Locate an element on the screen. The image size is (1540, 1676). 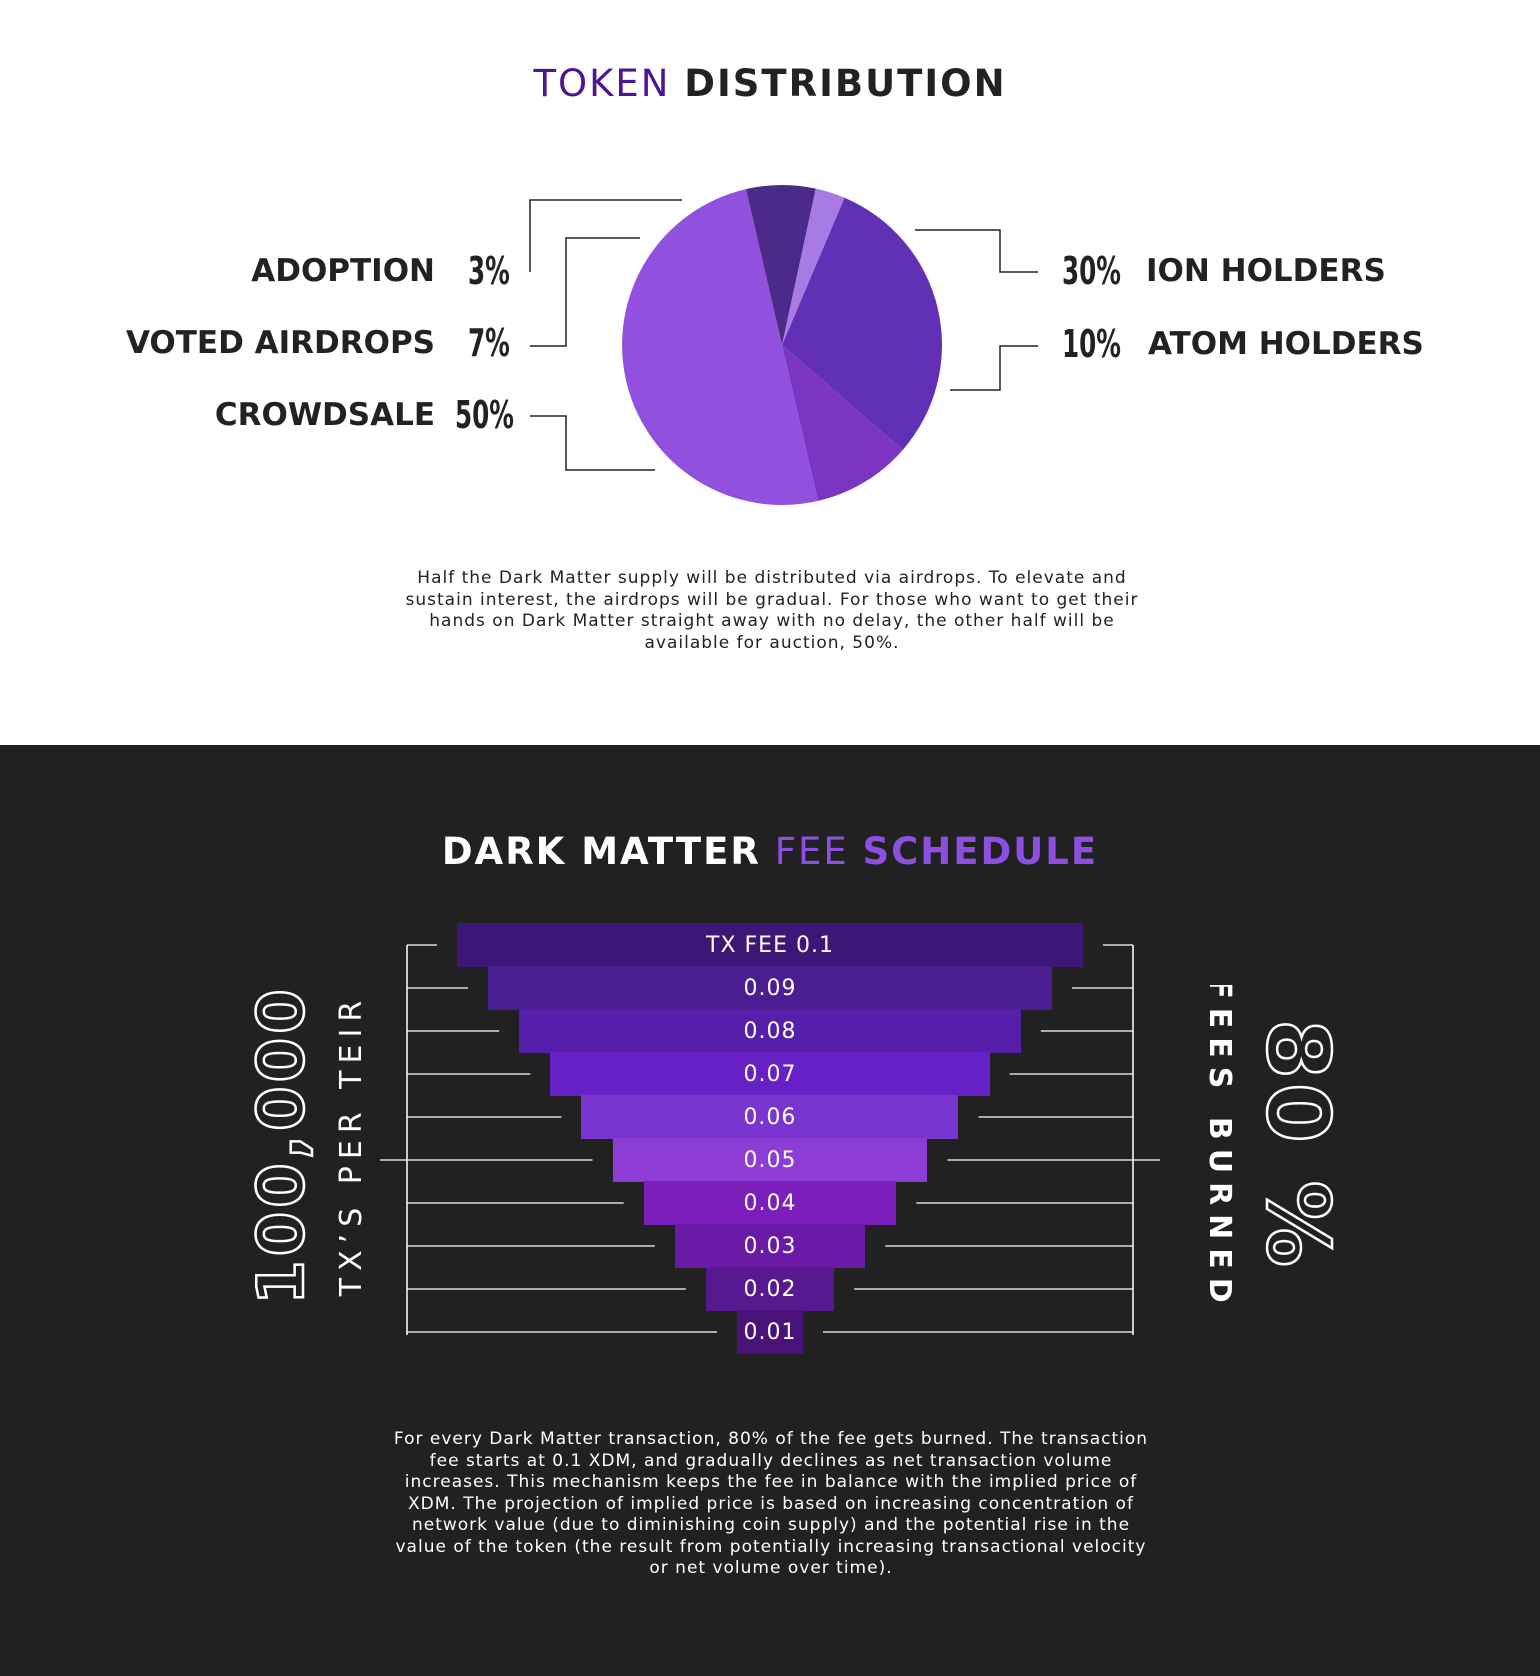
pie-slice-ion-holders is located at coordinates (862, 323).